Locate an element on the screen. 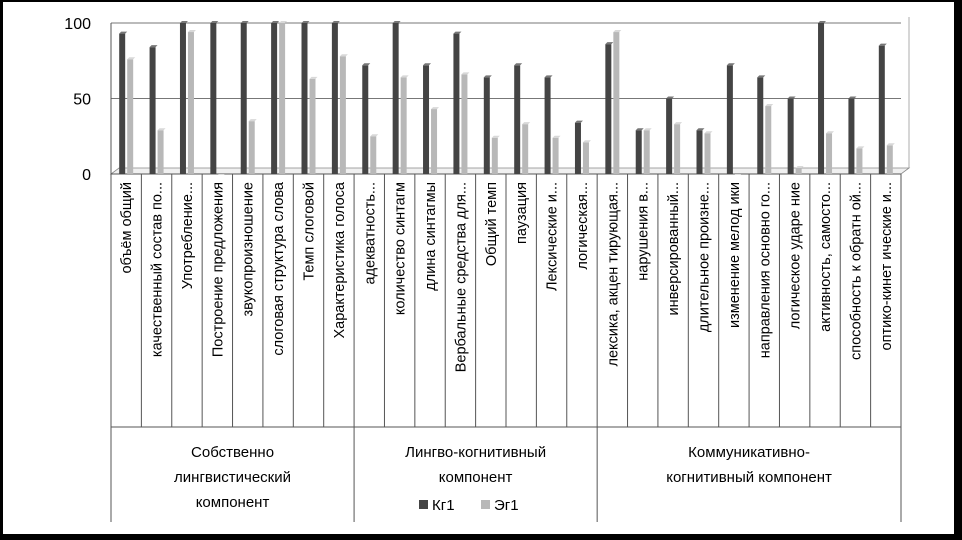 The height and width of the screenshot is (540, 962). y-tick-label: 50 is located at coordinates (82, 100).